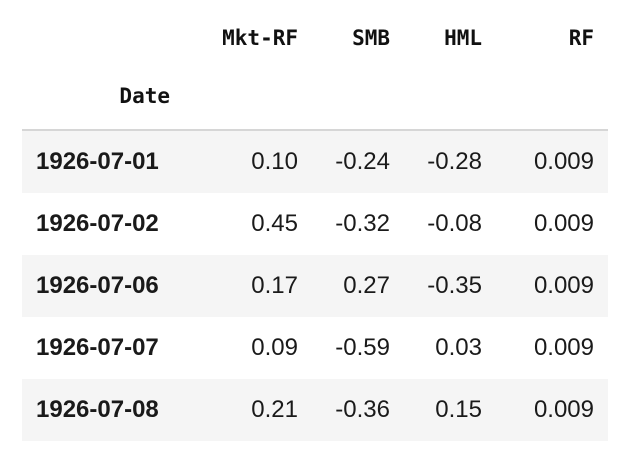 Image resolution: width=628 pixels, height=450 pixels. Describe the element at coordinates (274, 347) in the screenshot. I see `cell-mkt-rf: 0.09` at that location.